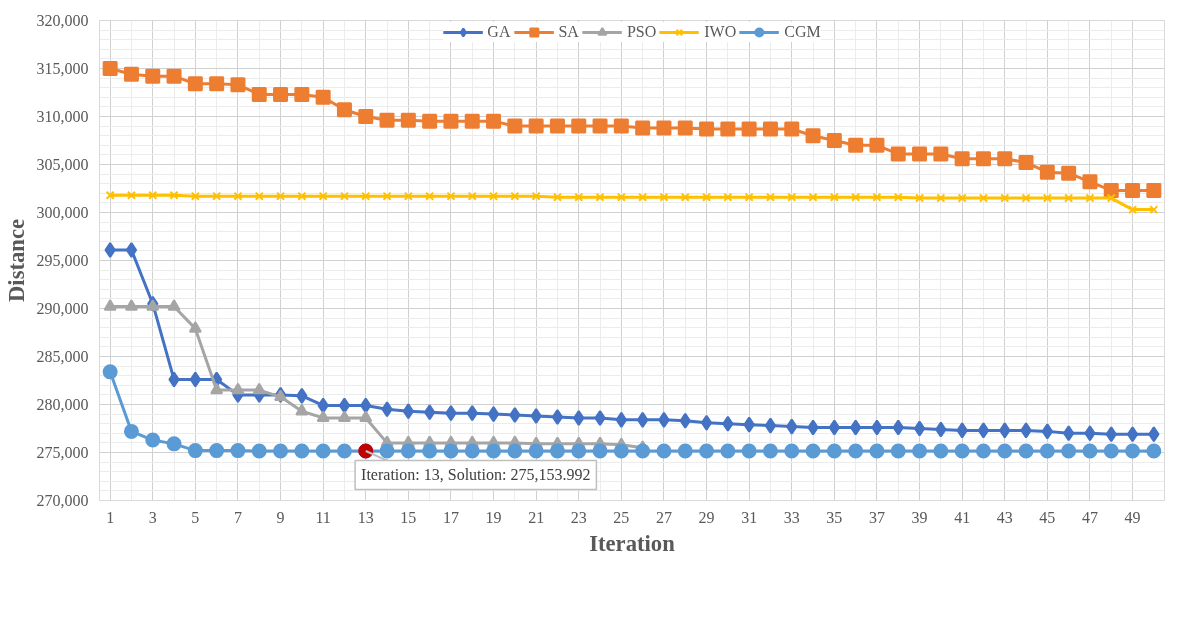 The image size is (1192, 619). I want to click on y-tick-label: 270,000, so click(62, 500).